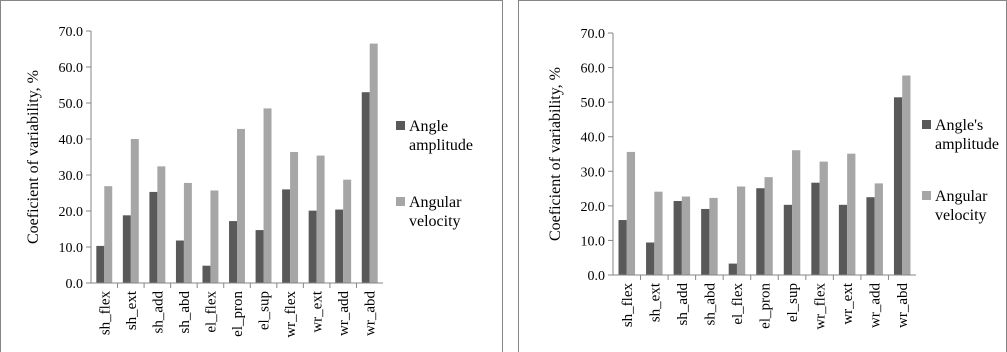  What do you see at coordinates (428, 126) in the screenshot?
I see `legend-label: Angle` at bounding box center [428, 126].